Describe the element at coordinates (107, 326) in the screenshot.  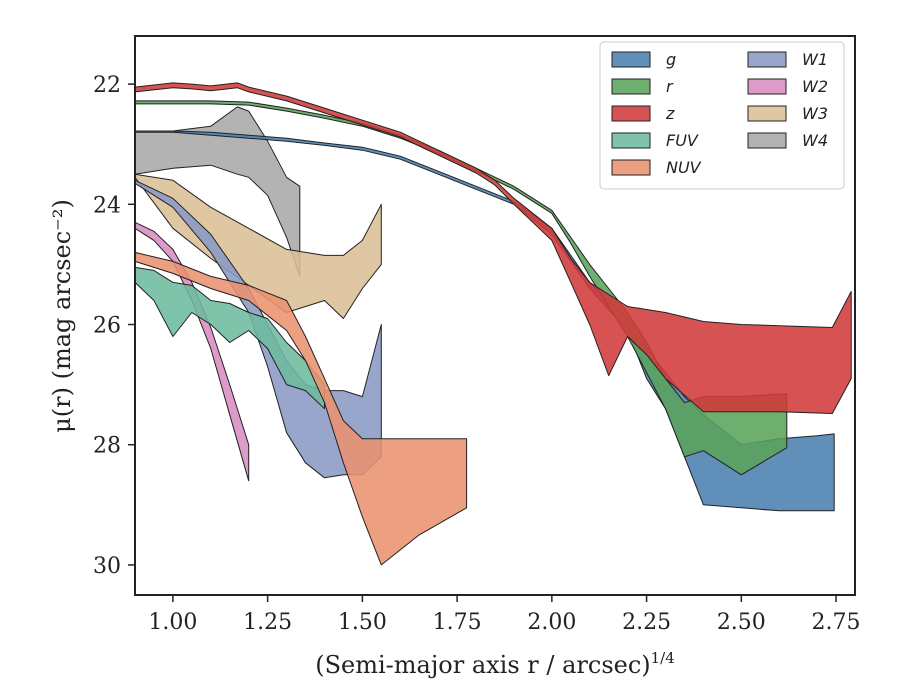
I see `y-tick-label: 26` at that location.